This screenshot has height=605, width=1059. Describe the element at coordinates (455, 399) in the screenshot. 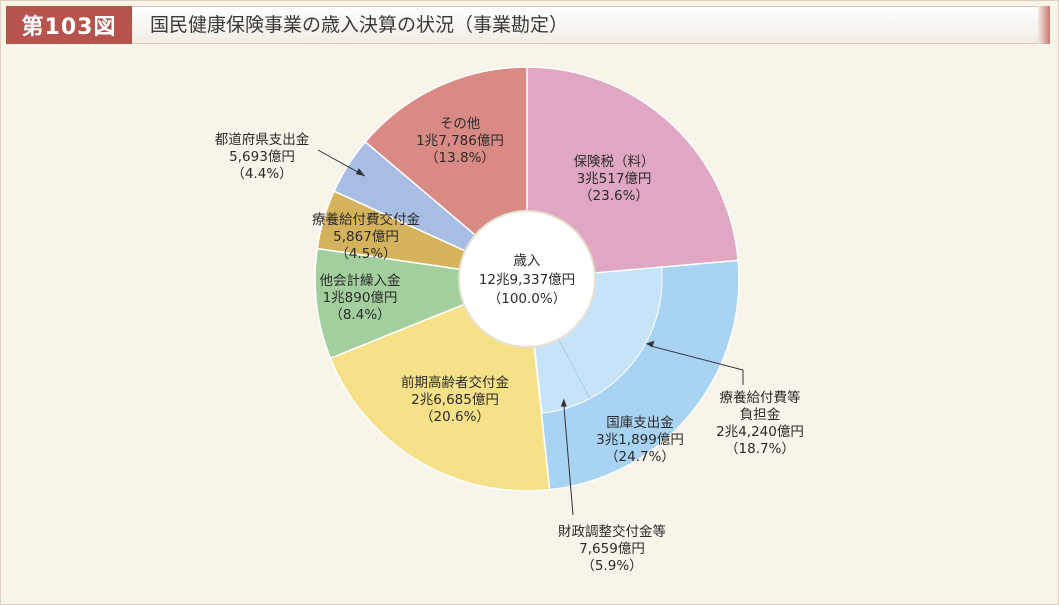

I see `slice-early-elderly-grant-label: 前期高齢者交付金 2兆6,685億円（20.6%）` at that location.